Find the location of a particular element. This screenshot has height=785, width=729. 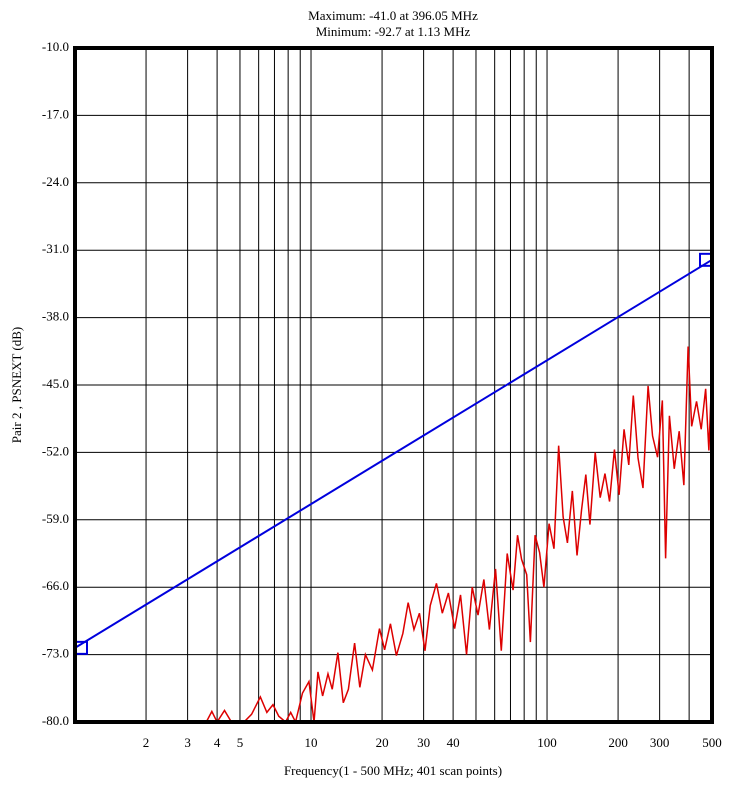

x-tick-label: 4 is located at coordinates (217, 742).